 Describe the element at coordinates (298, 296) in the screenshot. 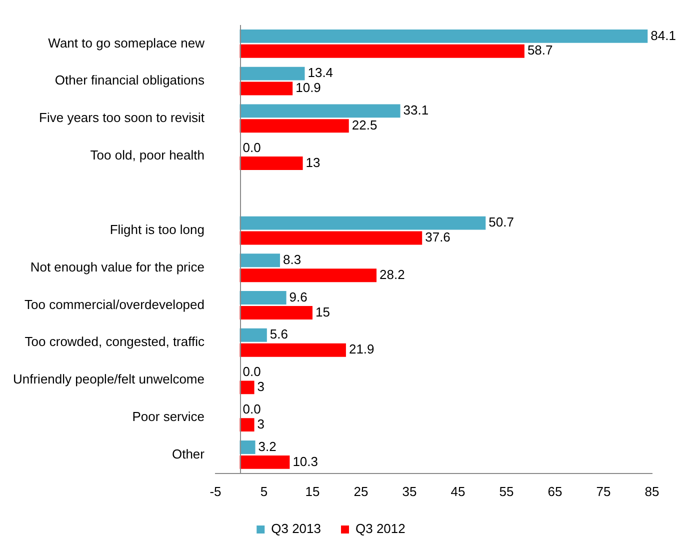

I see `data-label: 9.6` at that location.